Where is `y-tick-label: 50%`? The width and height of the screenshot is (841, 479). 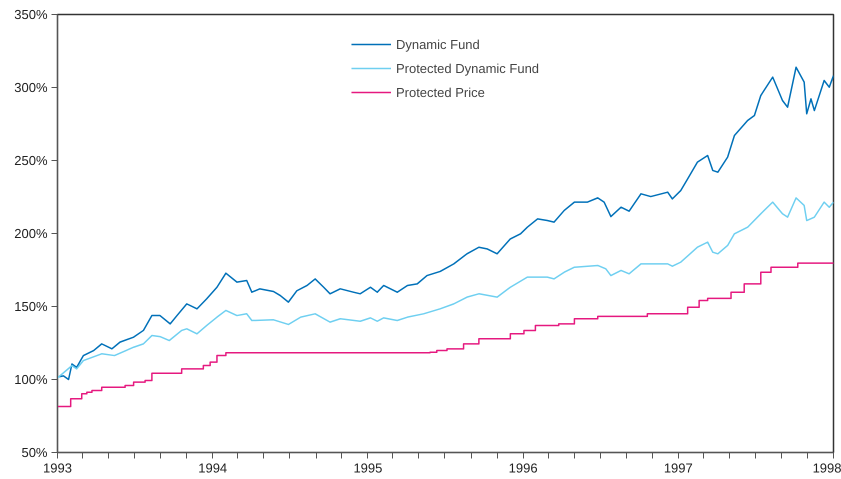
y-tick-label: 50% is located at coordinates (34, 452).